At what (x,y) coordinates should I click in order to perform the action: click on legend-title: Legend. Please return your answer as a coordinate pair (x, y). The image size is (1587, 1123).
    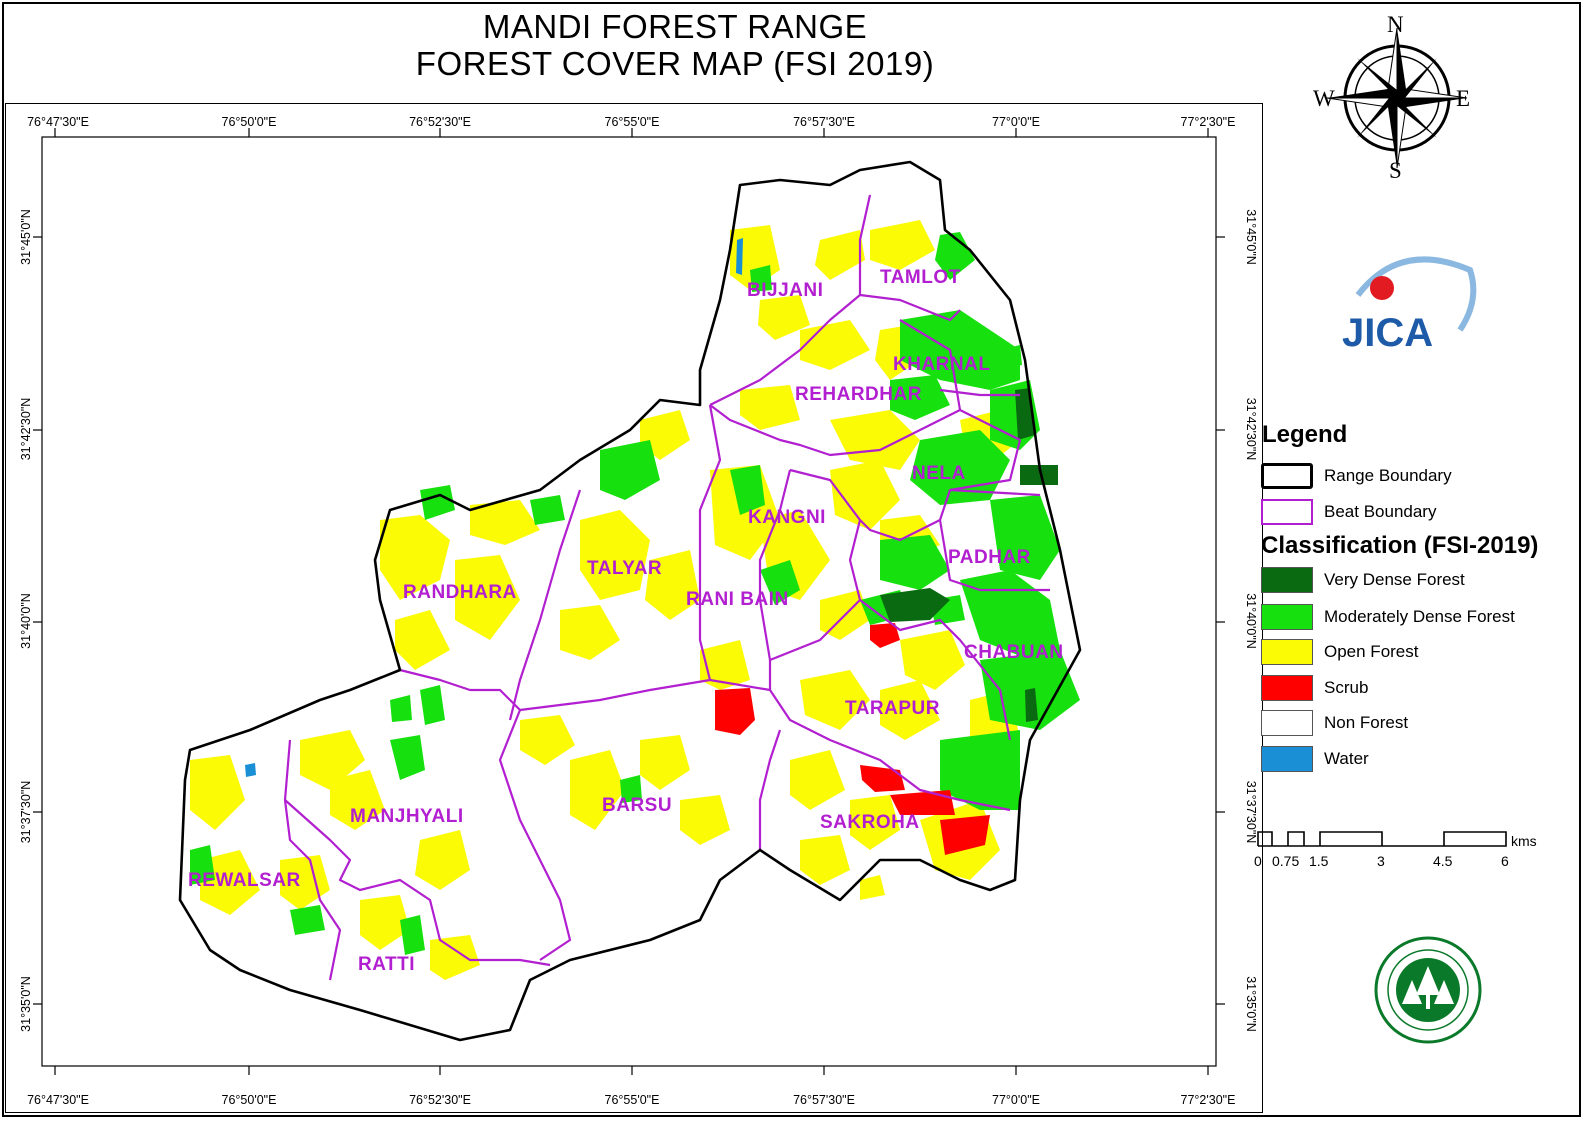
    Looking at the image, I should click on (1305, 434).